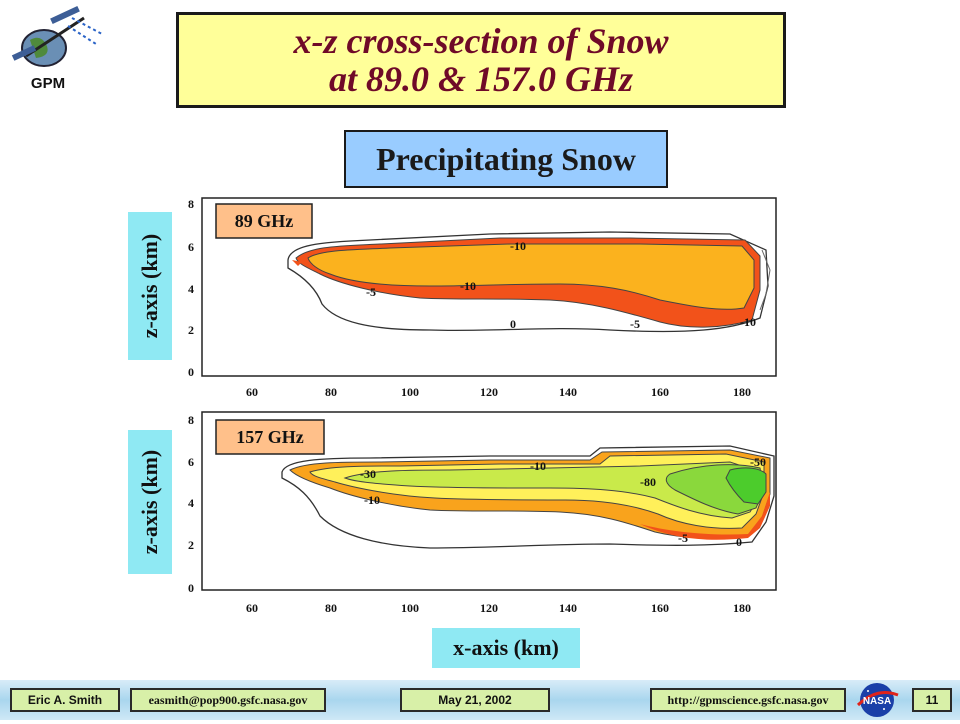 The height and width of the screenshot is (724, 960). I want to click on nasa-logo-text: NASA, so click(877, 701).